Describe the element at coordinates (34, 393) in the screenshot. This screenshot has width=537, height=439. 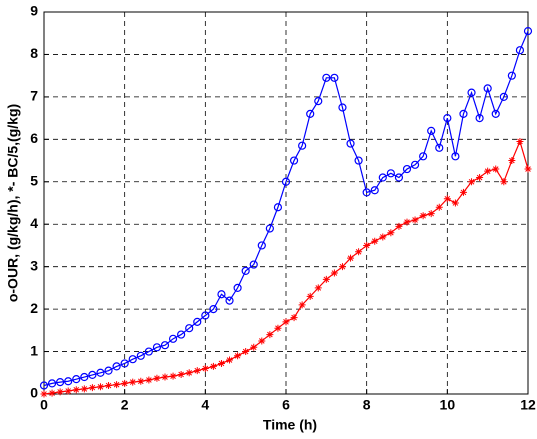
I see `y-tick-label: 0` at that location.